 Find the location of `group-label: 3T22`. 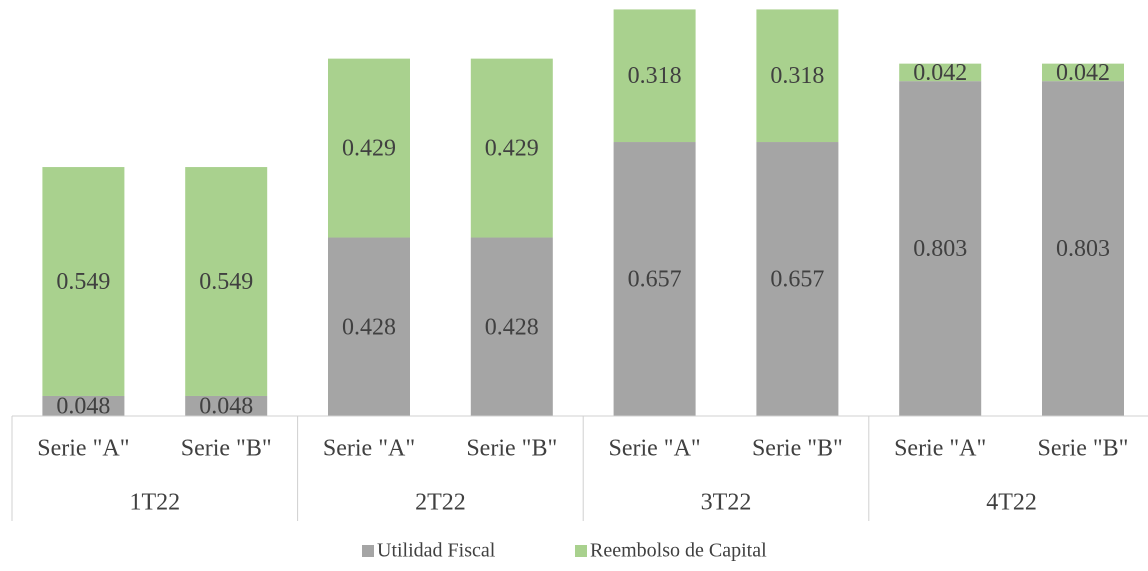

group-label: 3T22 is located at coordinates (726, 503).